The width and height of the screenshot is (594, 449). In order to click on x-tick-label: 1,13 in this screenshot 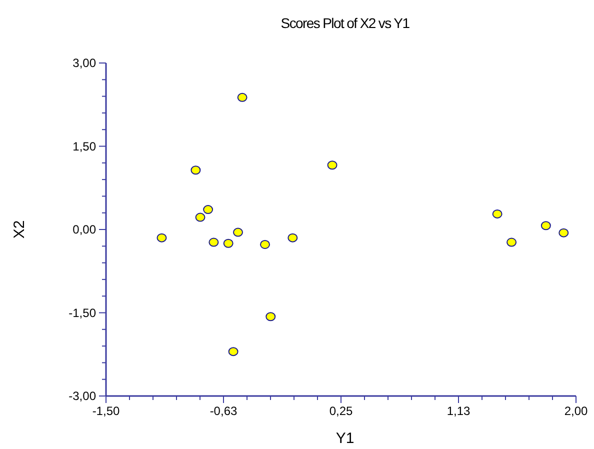, I will do `click(458, 411)`.